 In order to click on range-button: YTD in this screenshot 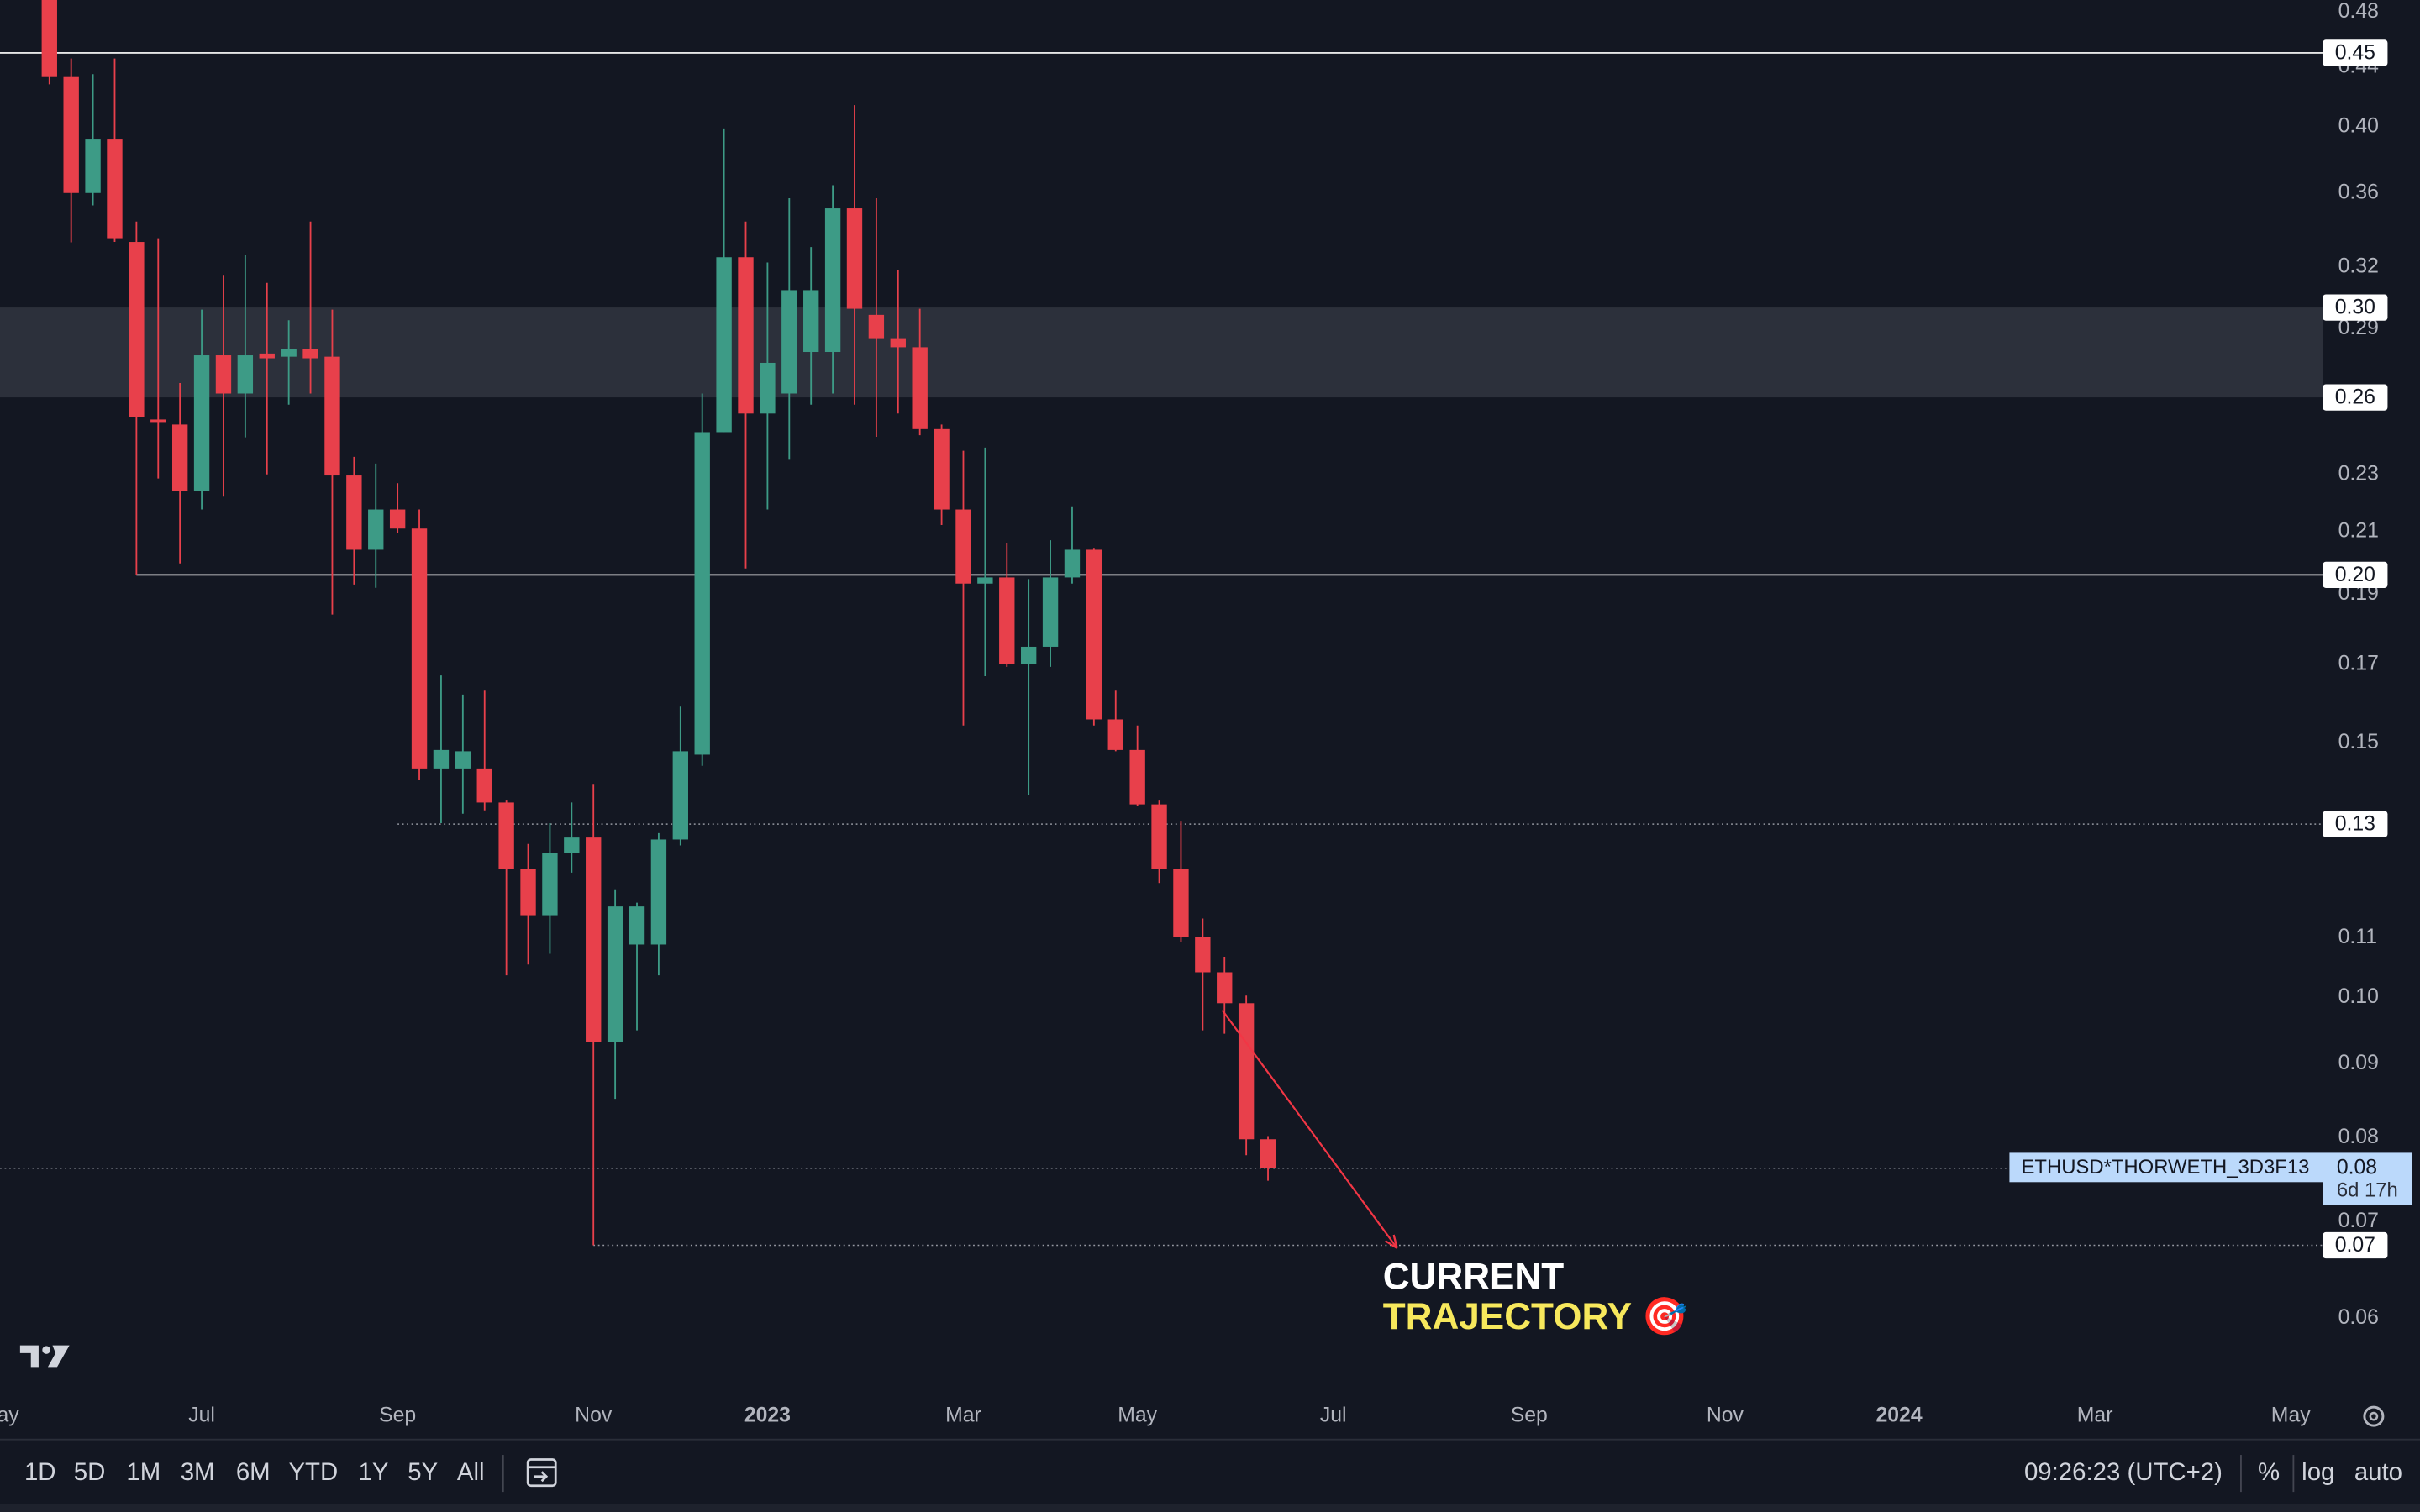, I will do `click(313, 1472)`.